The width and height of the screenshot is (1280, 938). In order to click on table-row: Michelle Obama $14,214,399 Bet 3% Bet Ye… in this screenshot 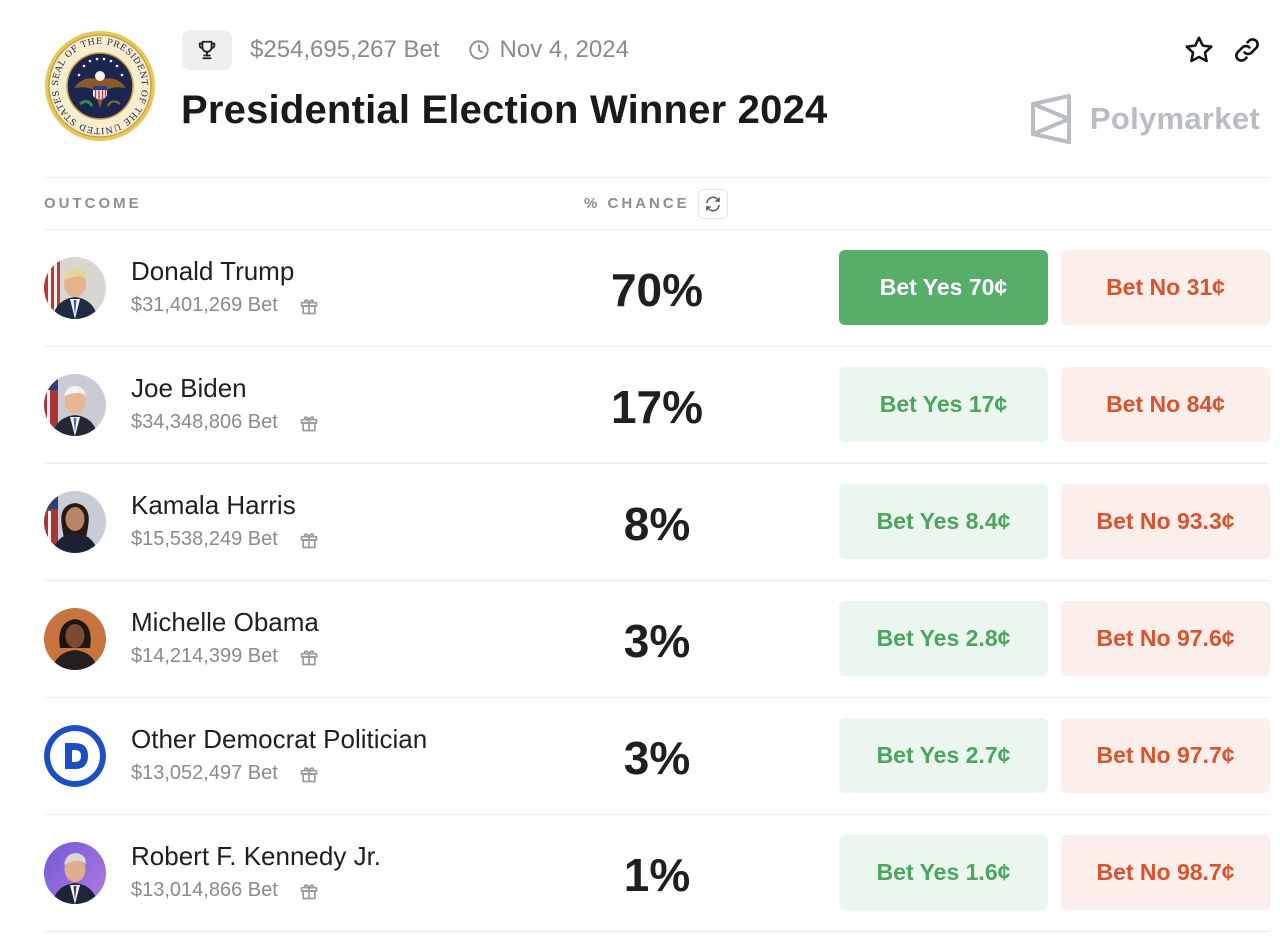, I will do `click(657, 639)`.